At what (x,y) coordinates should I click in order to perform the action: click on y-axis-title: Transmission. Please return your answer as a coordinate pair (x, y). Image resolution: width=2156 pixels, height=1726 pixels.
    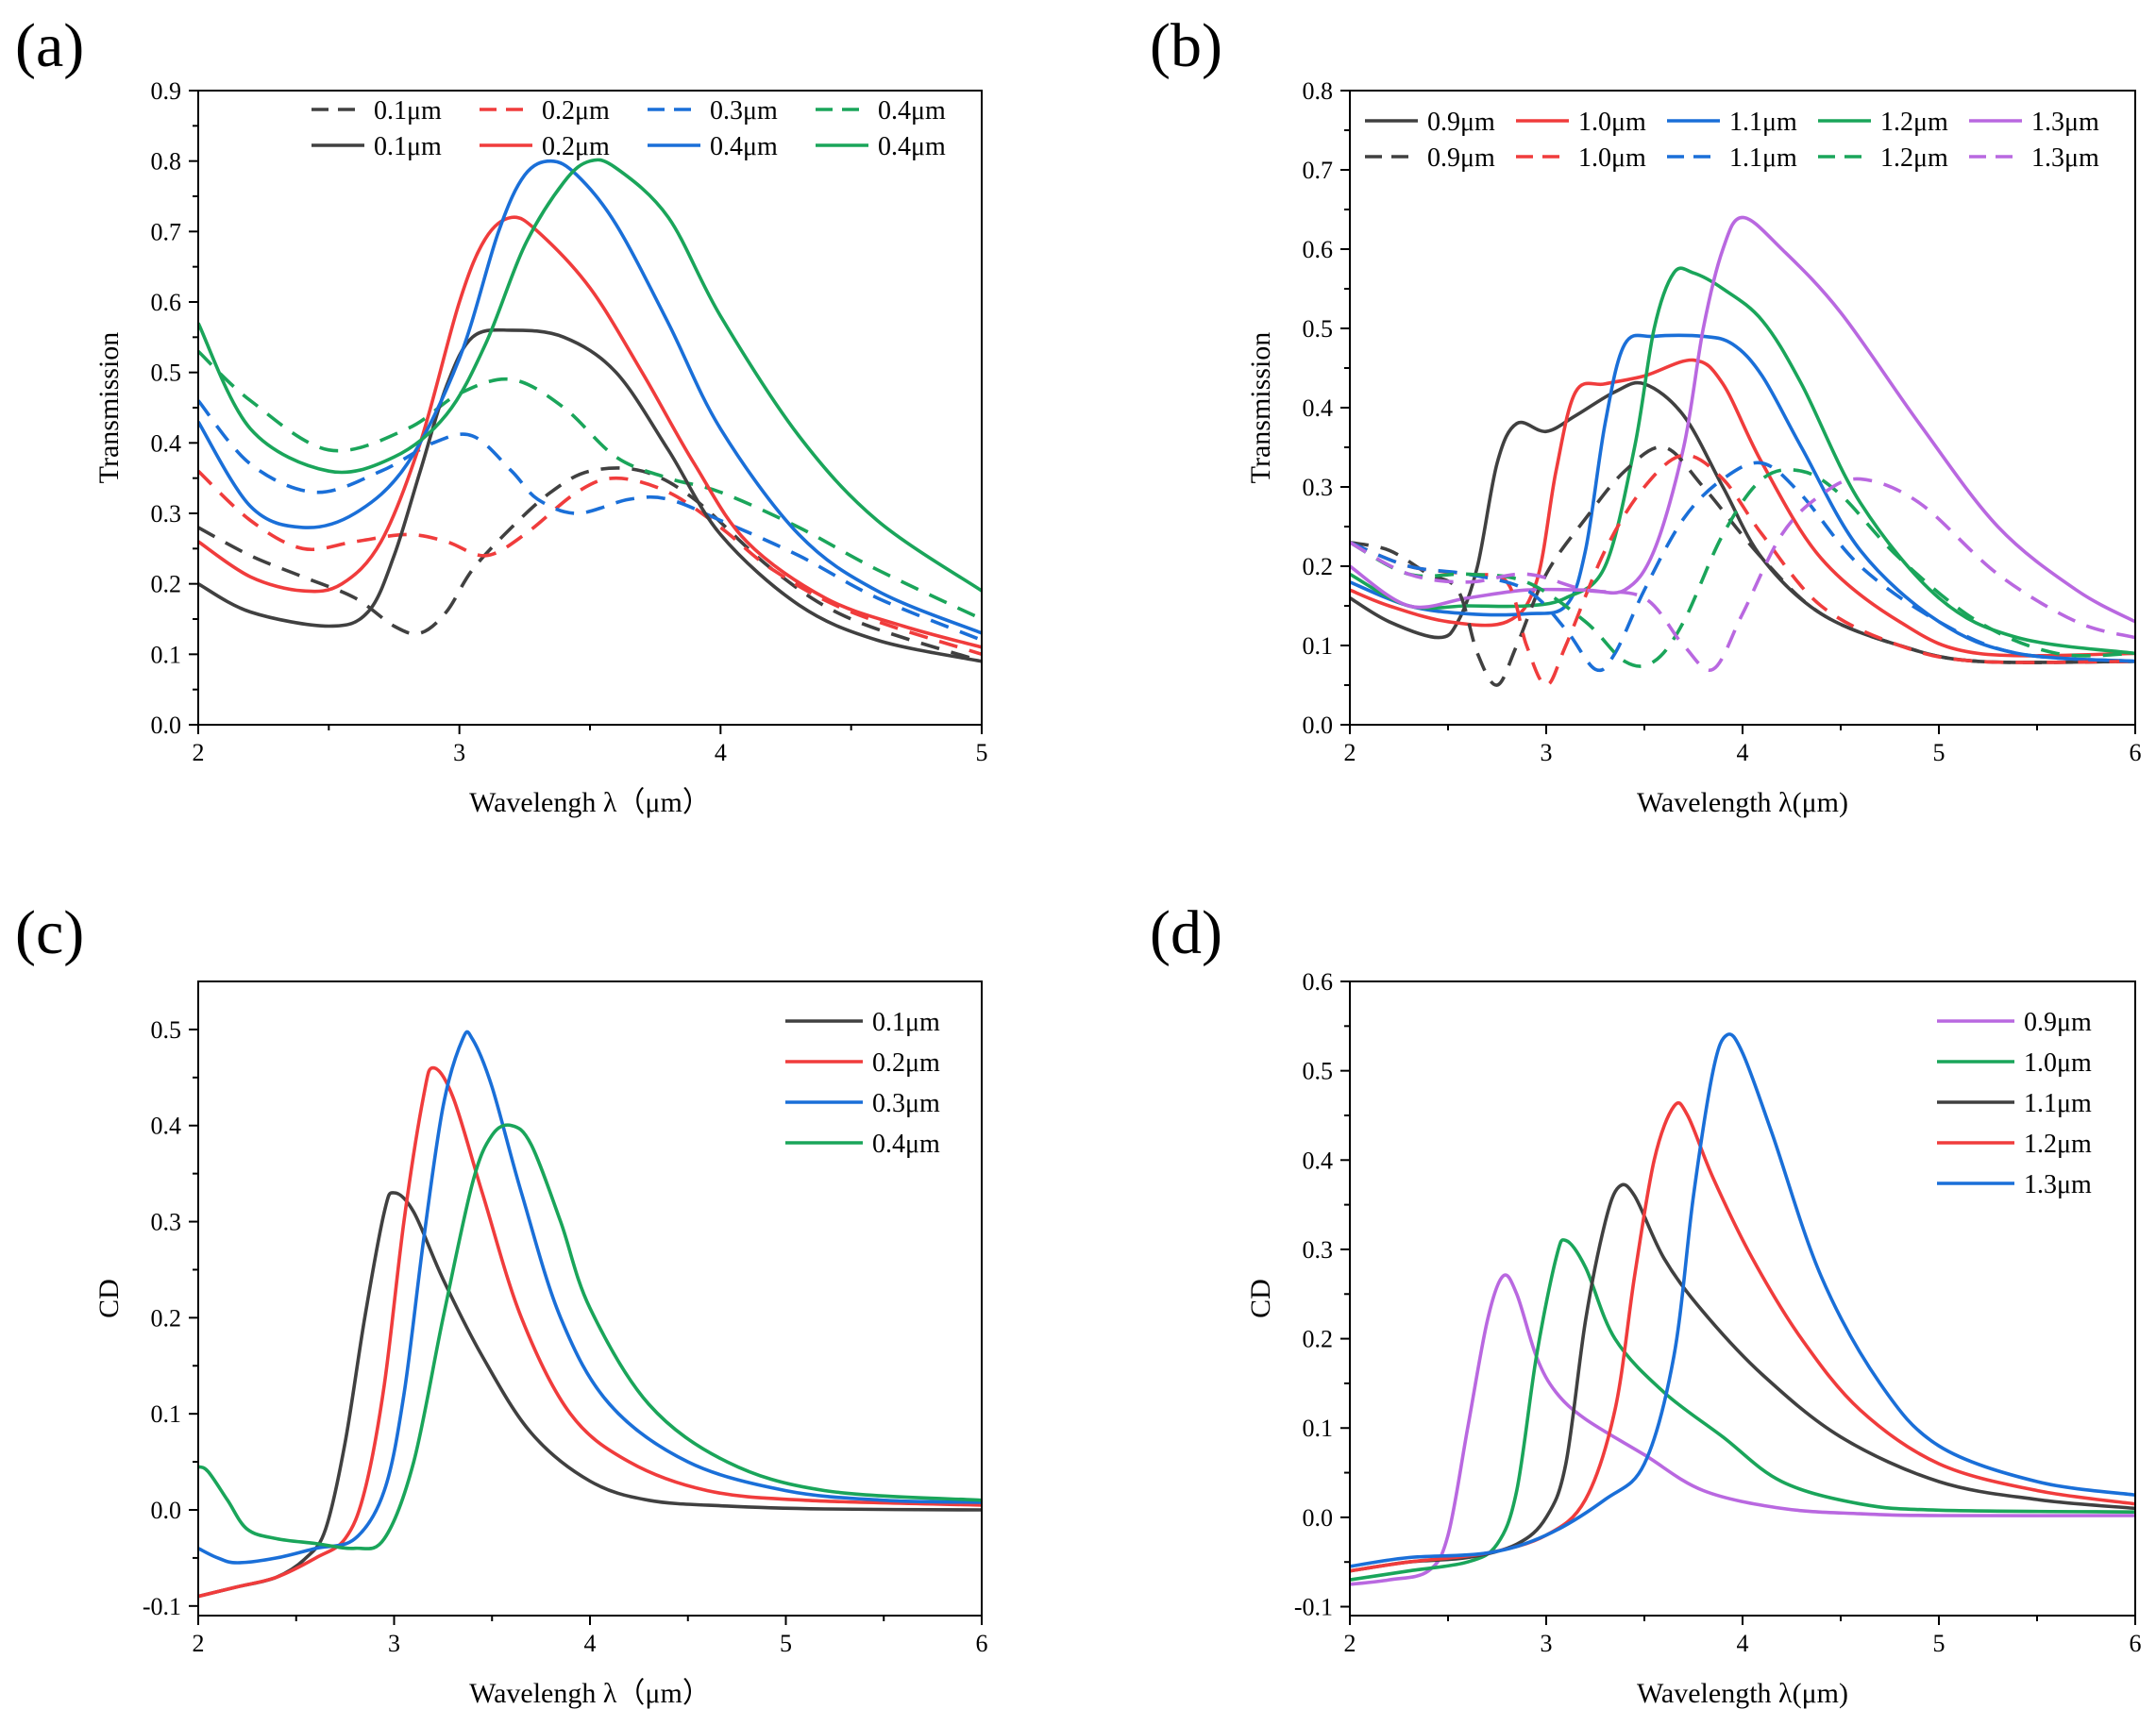
    Looking at the image, I should click on (1260, 408).